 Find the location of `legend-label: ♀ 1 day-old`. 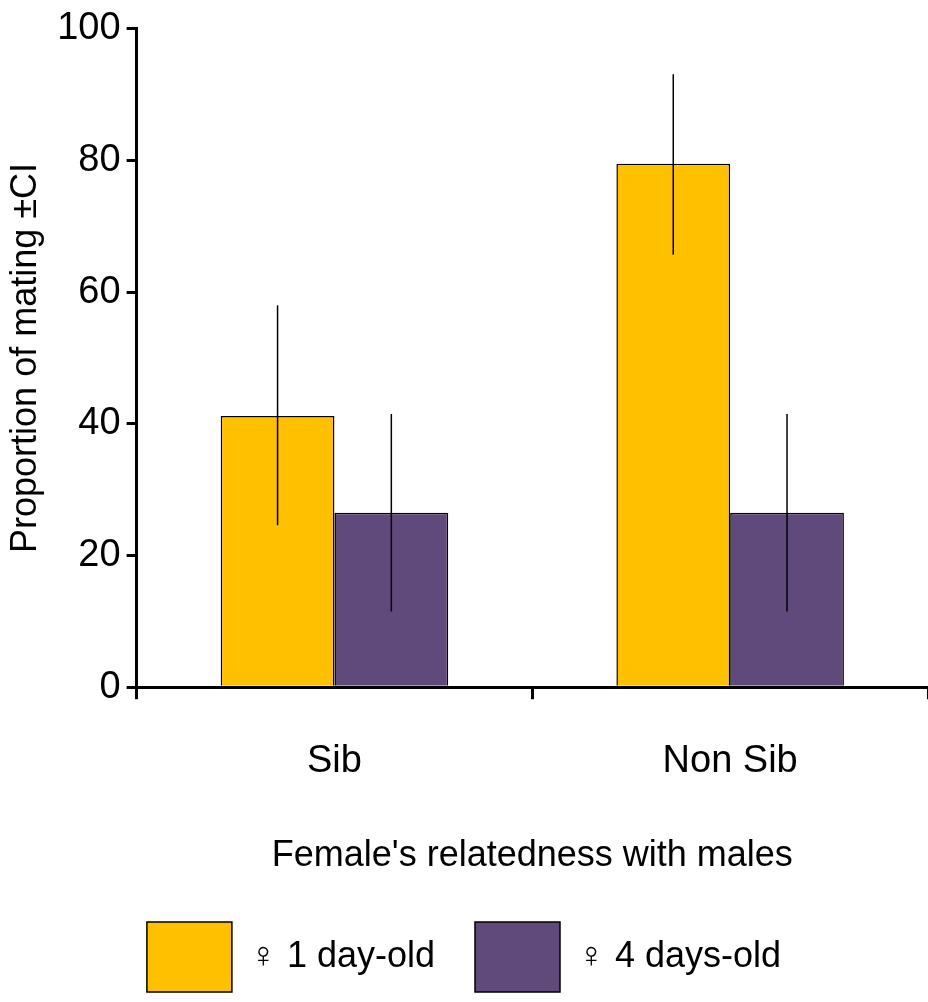

legend-label: ♀ 1 day-old is located at coordinates (342, 954).